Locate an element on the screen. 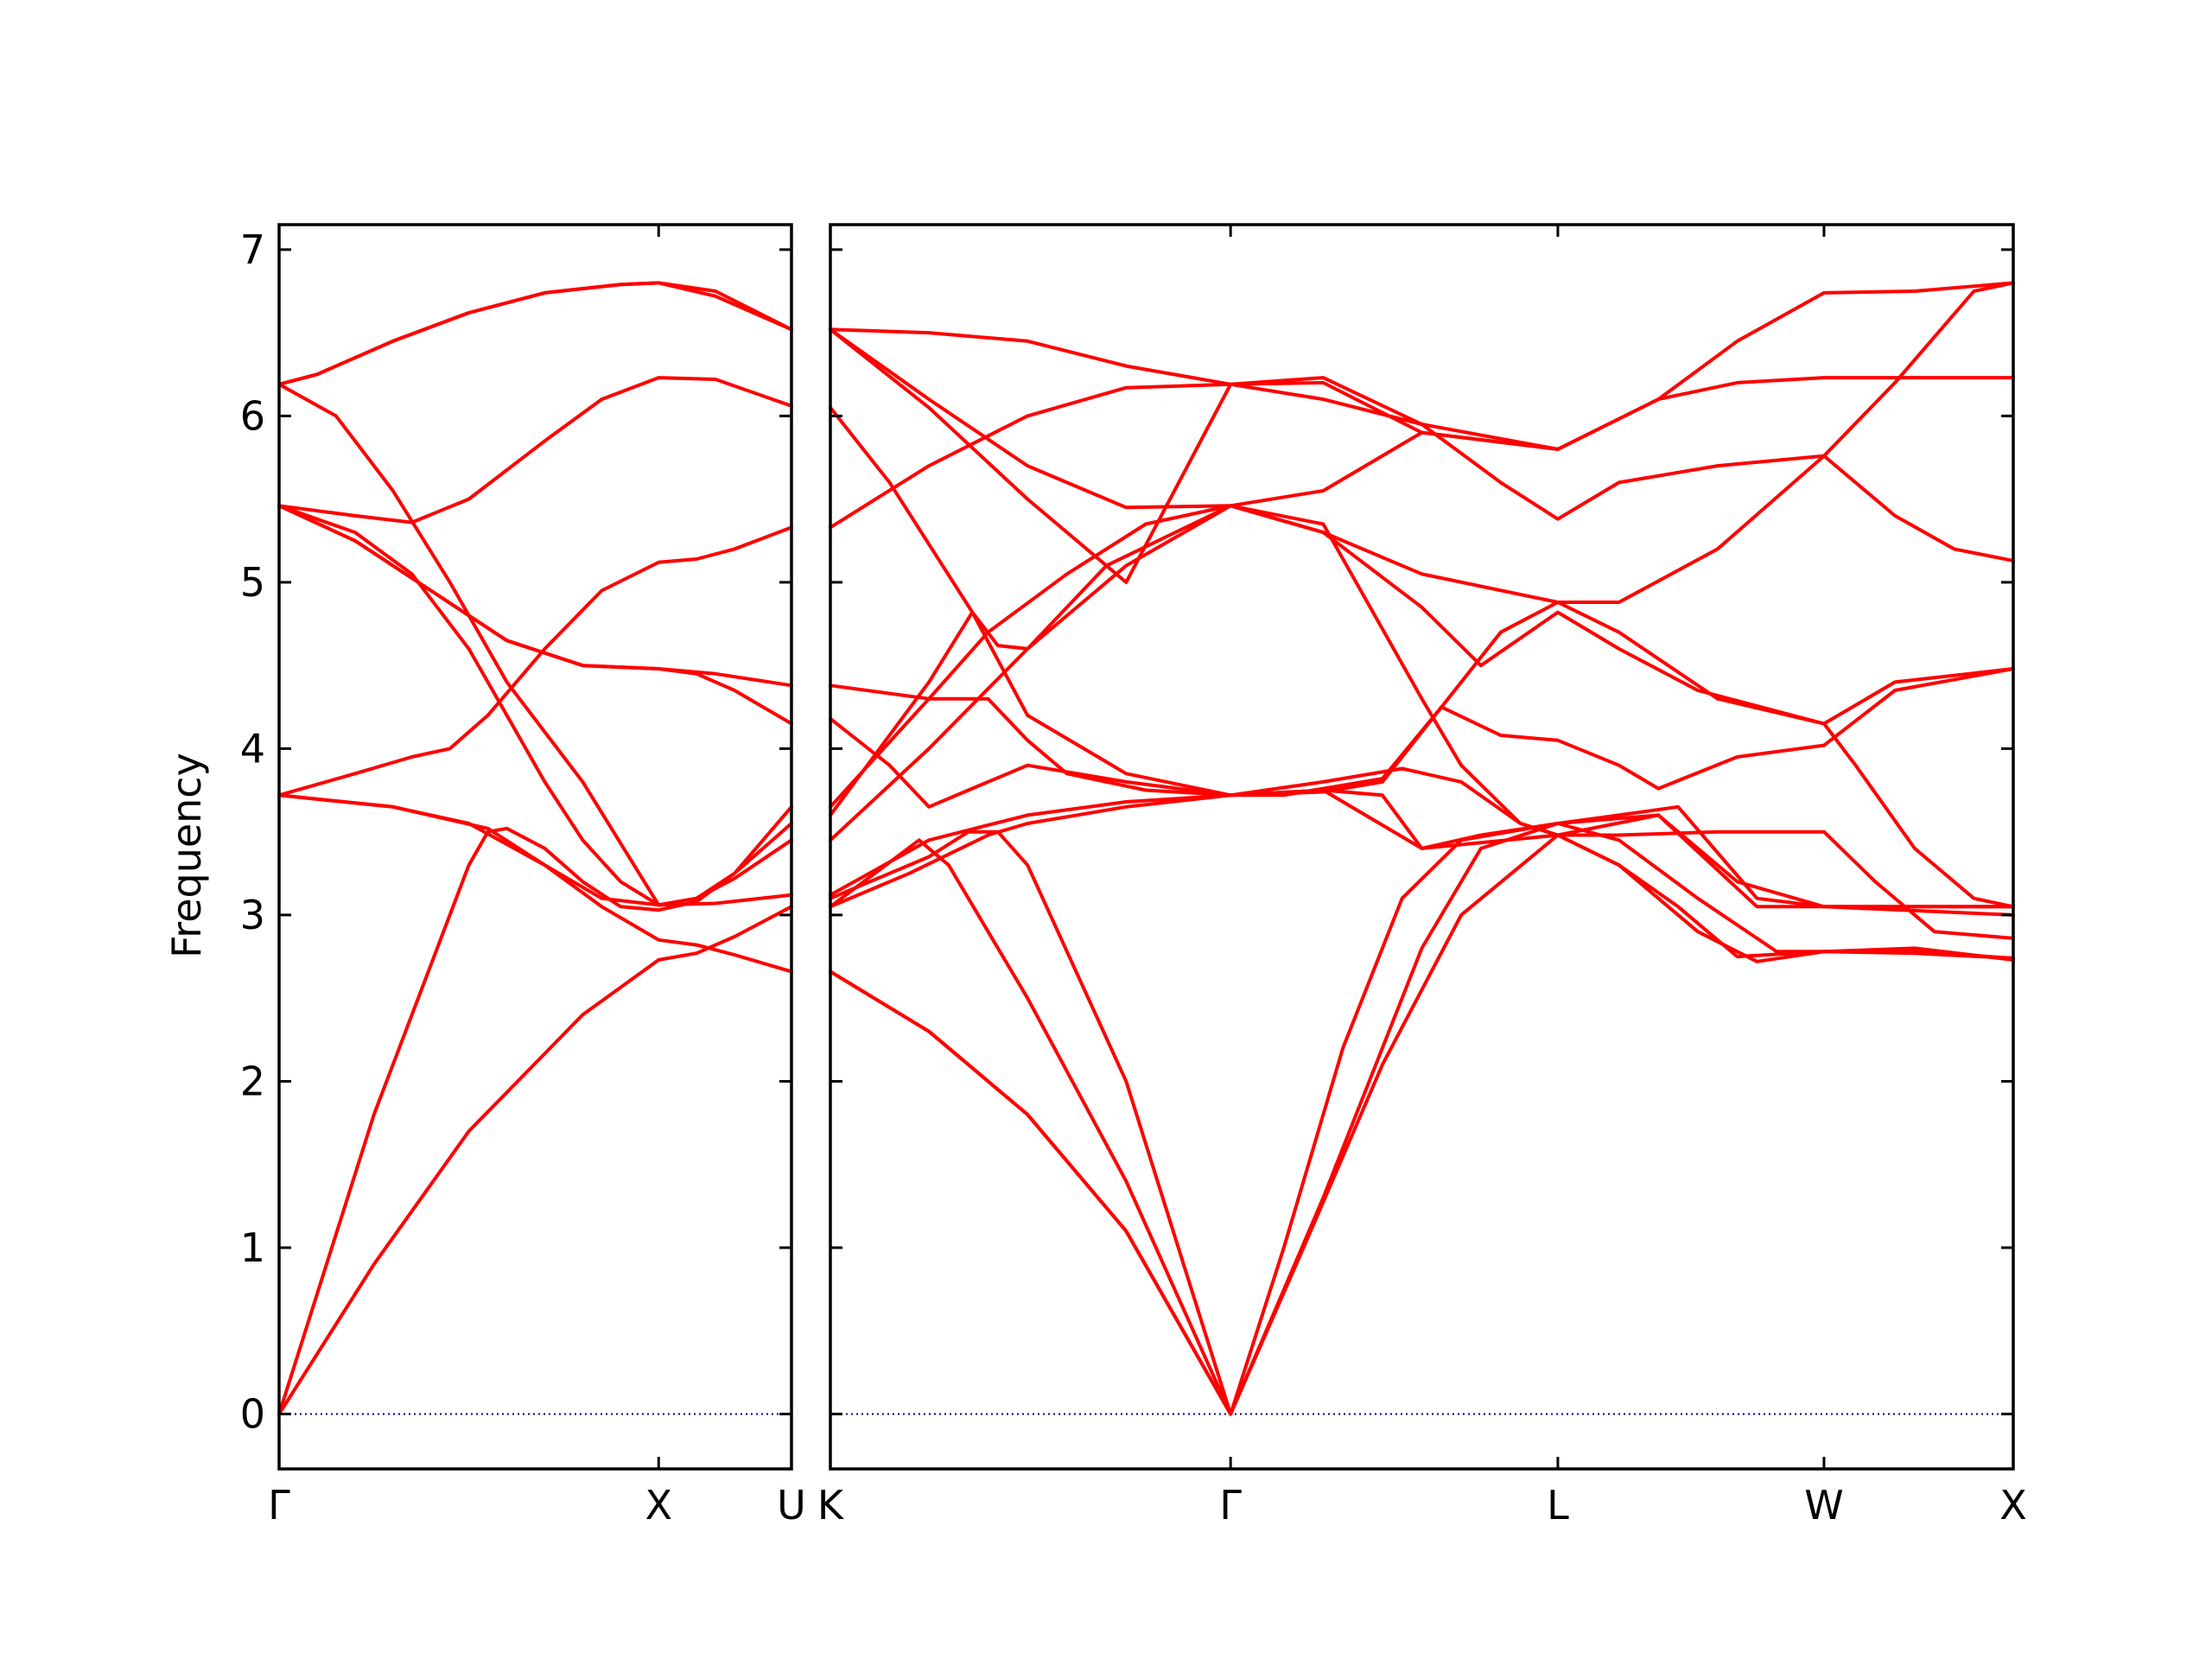 The image size is (2212, 1659). x-tick-label-right: X is located at coordinates (2013, 1505).